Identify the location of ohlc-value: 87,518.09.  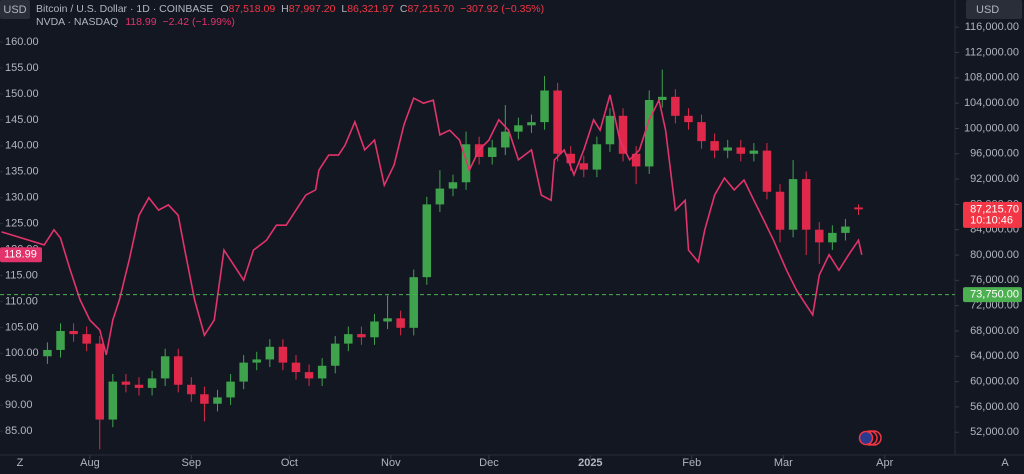
(251, 9).